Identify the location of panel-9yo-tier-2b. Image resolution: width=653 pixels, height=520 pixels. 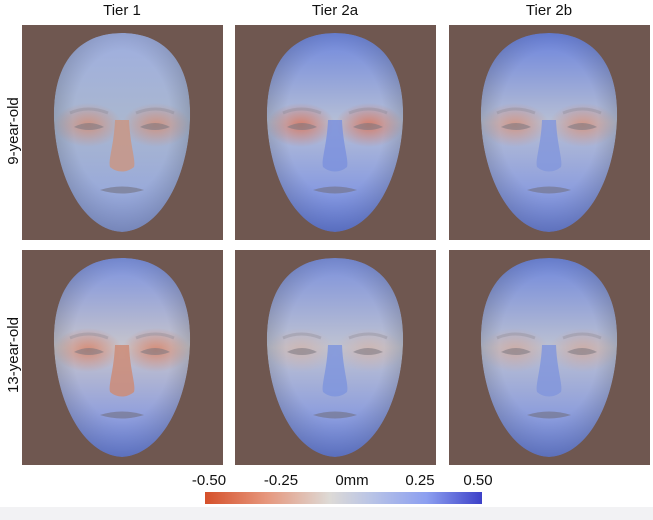
(549, 132).